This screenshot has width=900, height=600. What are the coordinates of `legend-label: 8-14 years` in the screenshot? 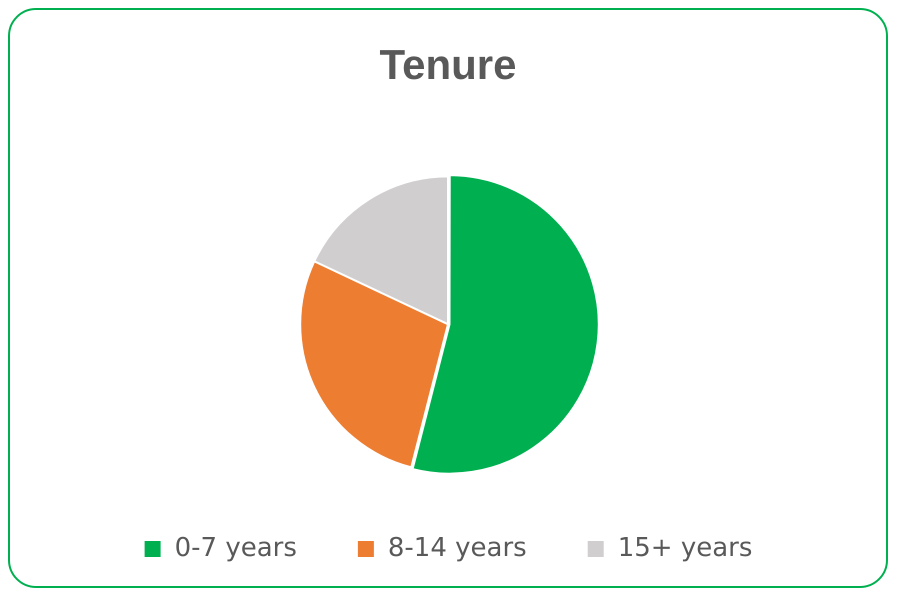 It's located at (457, 547).